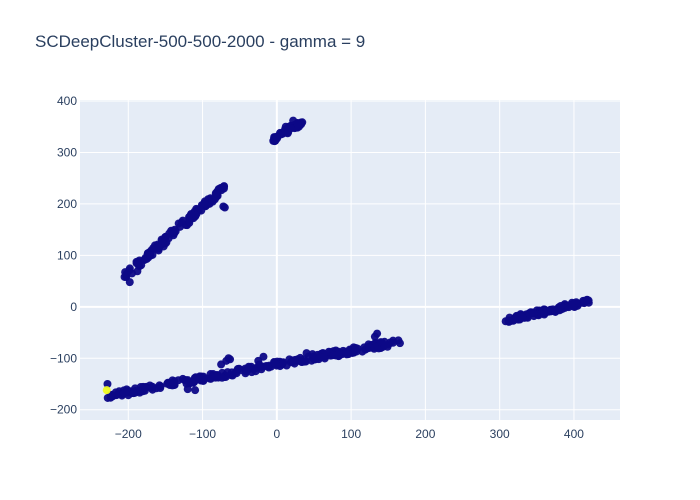 The image size is (700, 500). What do you see at coordinates (73, 307) in the screenshot?
I see `y-tick-label: 0` at bounding box center [73, 307].